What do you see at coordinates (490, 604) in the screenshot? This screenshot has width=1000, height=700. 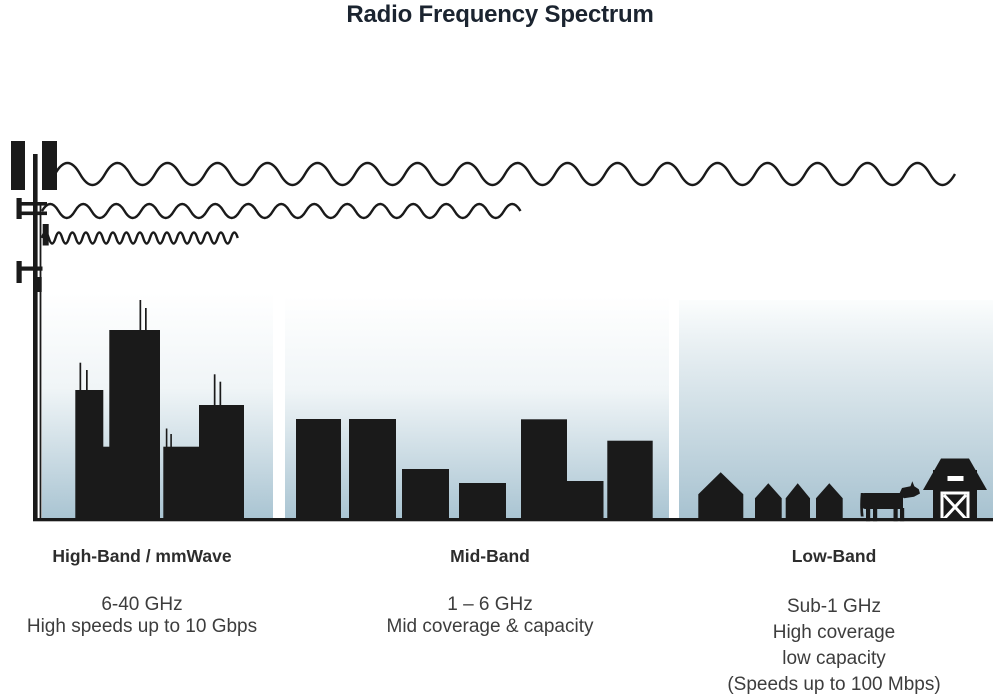 I see `mid-band-frequency: 1 – 6 GHz` at bounding box center [490, 604].